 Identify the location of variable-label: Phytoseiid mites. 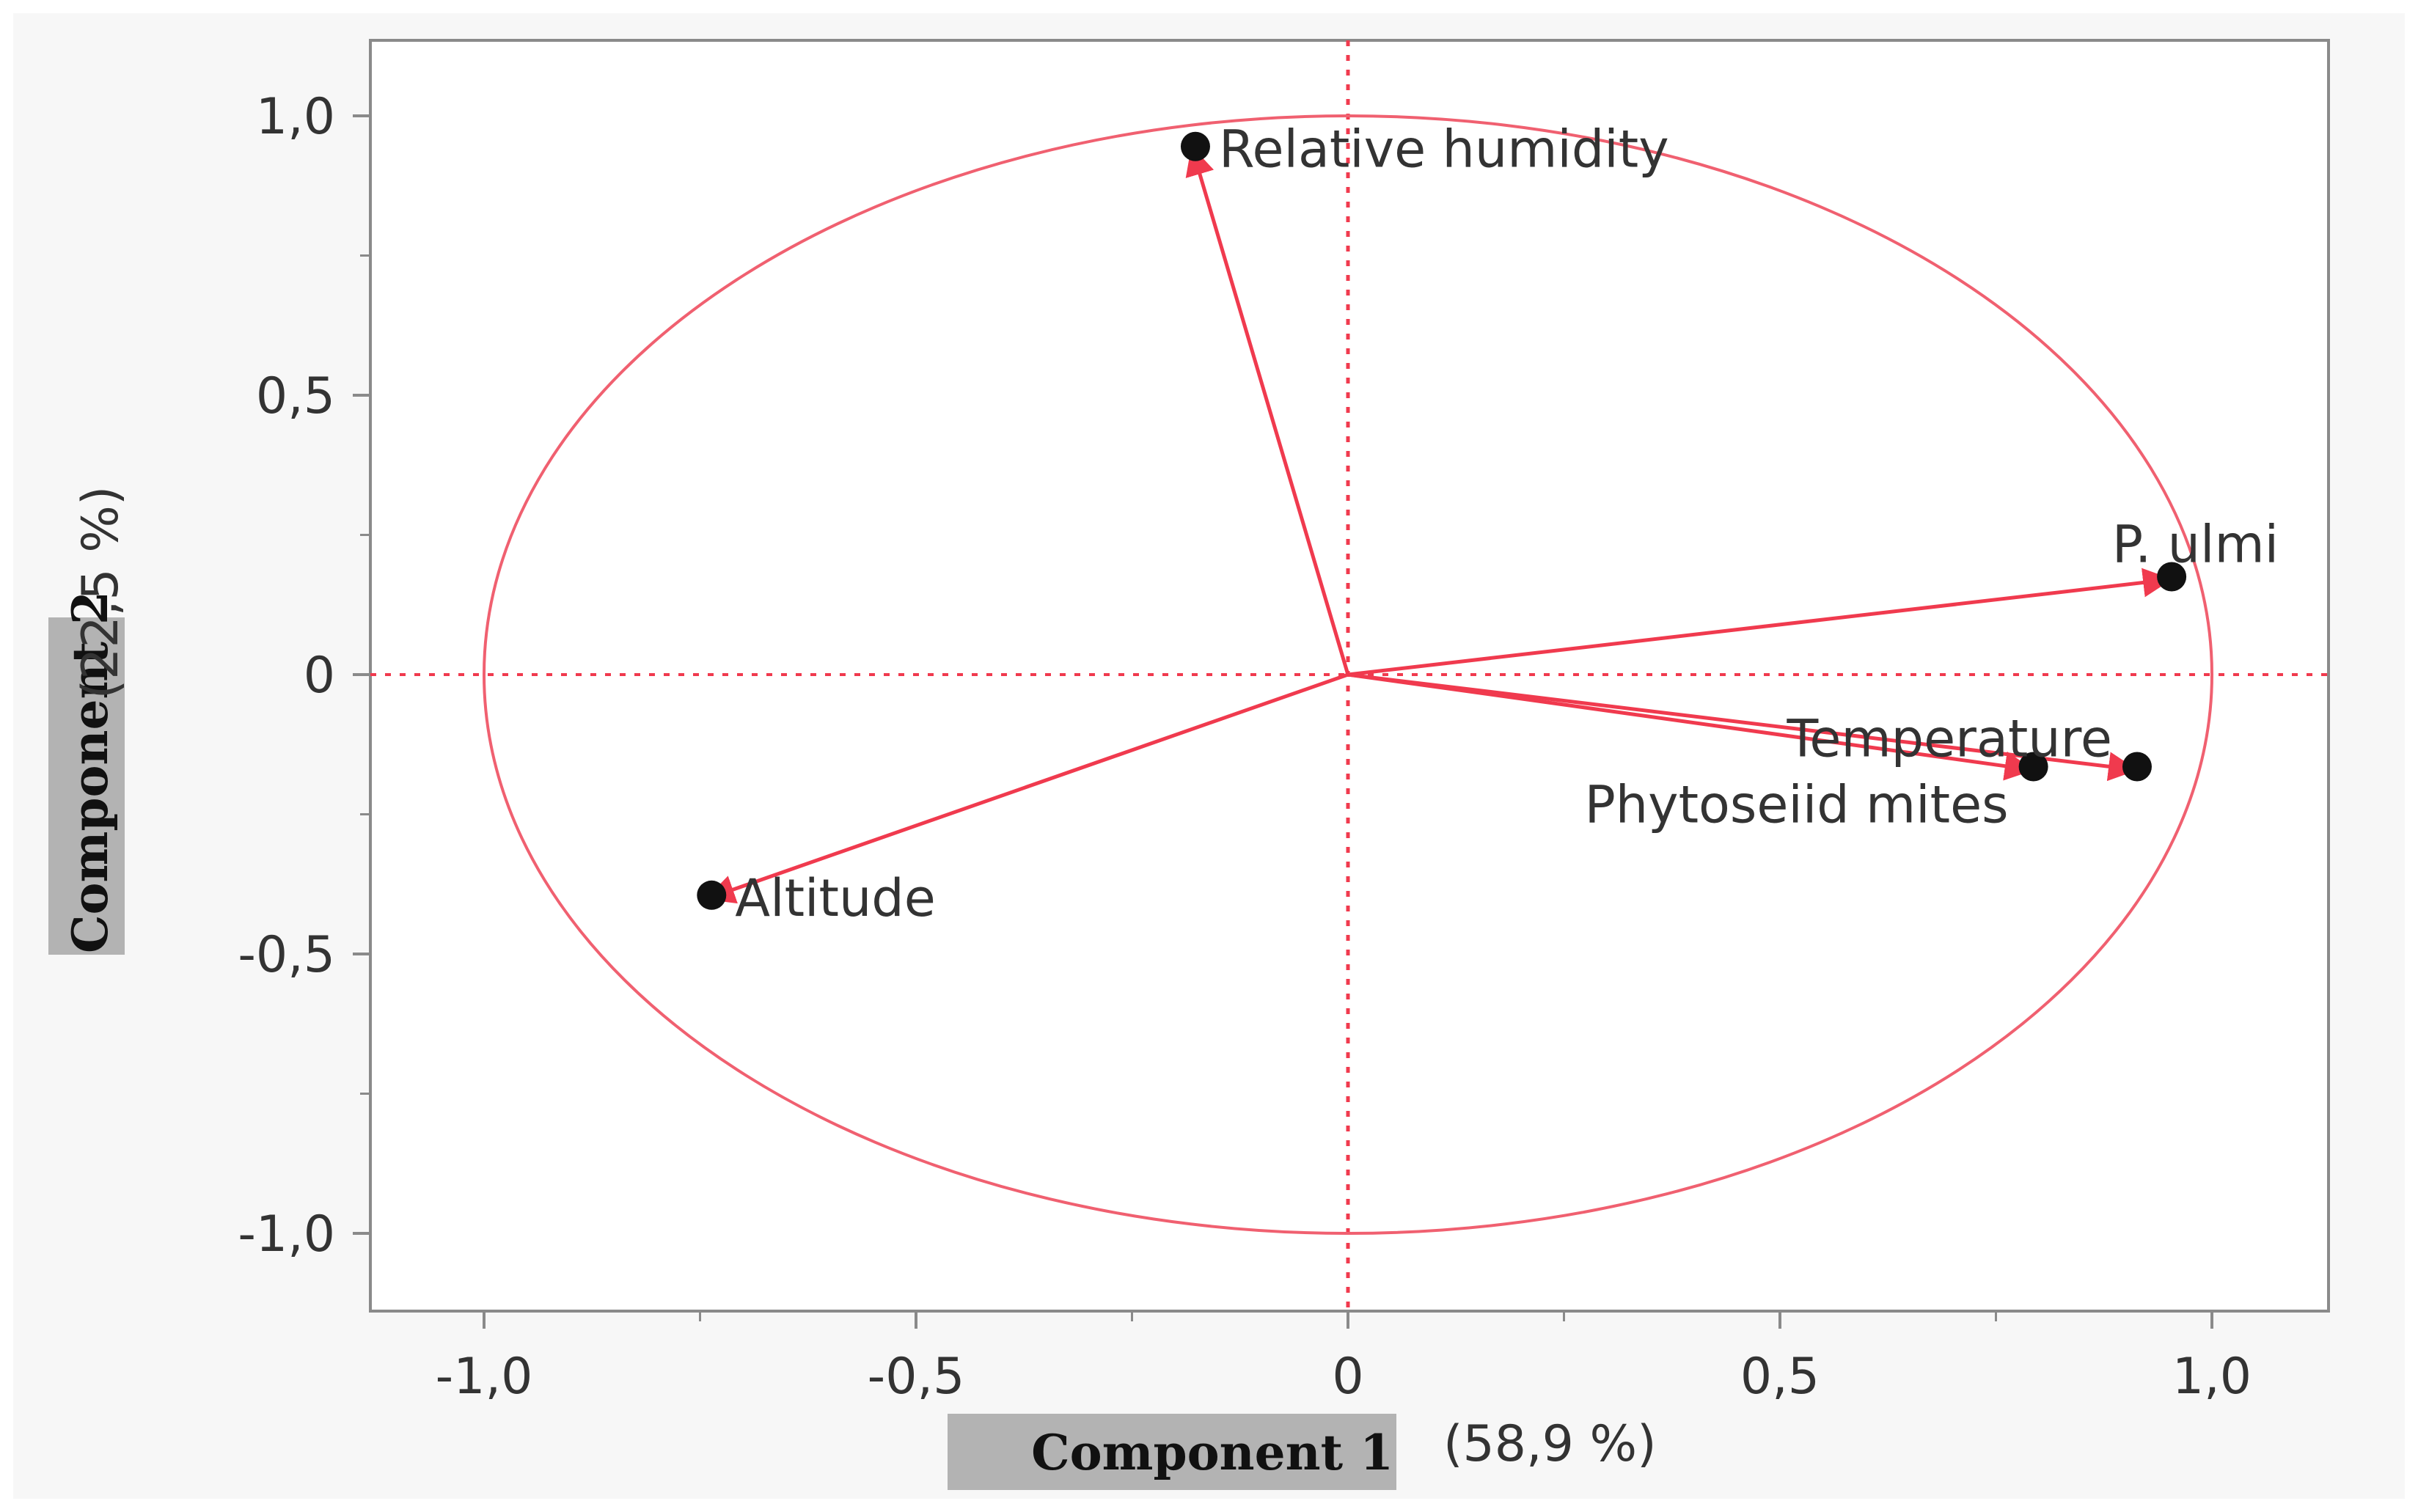
(1797, 805).